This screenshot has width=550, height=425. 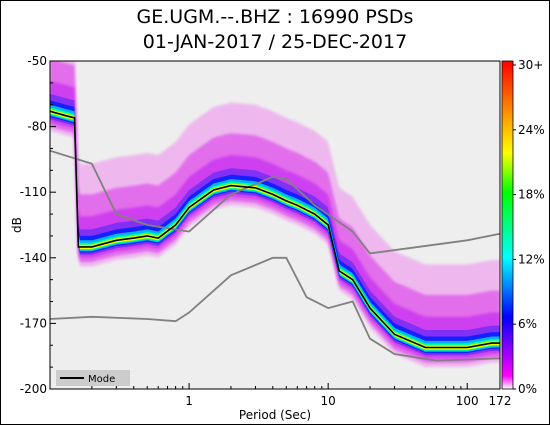 I want to click on colorbar-tick-label: 30+, so click(x=530, y=65).